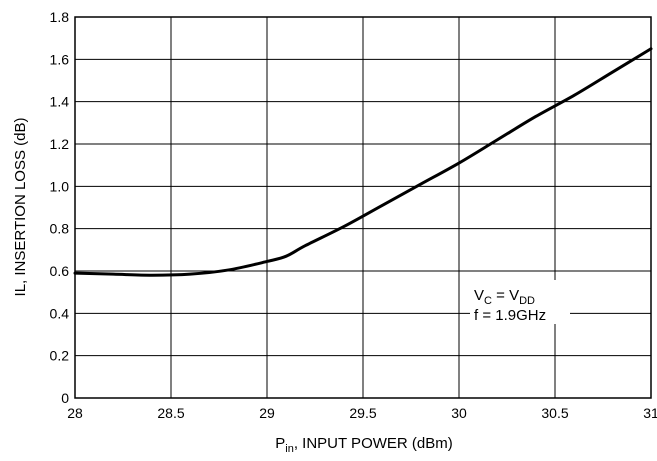 The image size is (657, 461). Describe the element at coordinates (75, 413) in the screenshot. I see `x-tick-label: 28` at that location.